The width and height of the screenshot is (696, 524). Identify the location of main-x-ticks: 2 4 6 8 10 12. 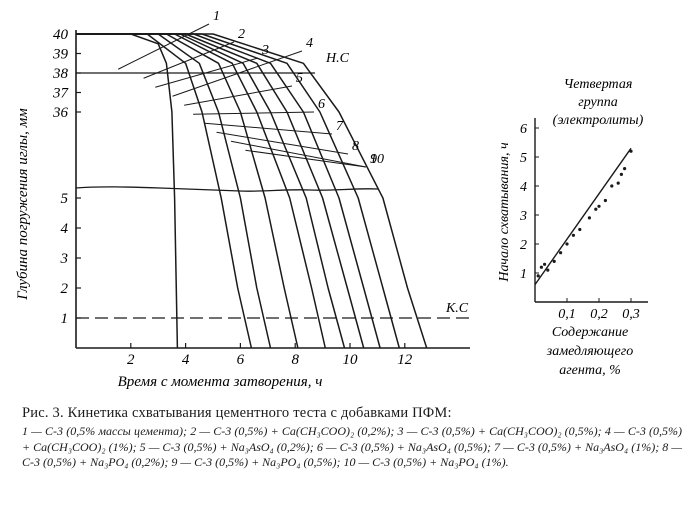
(270, 355).